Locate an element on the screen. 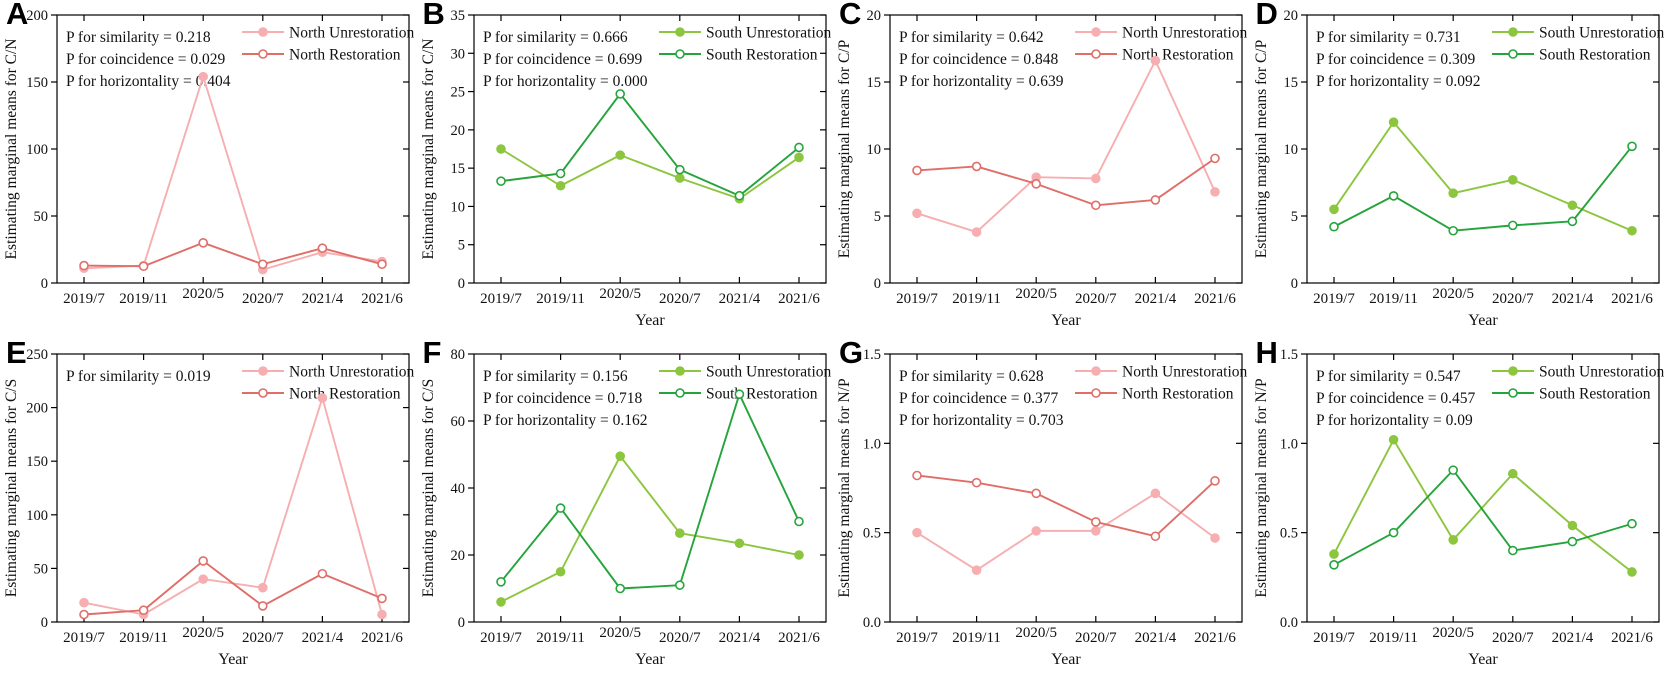 This screenshot has height=677, width=1666. panel-letter-D: D is located at coordinates (1266, 15).